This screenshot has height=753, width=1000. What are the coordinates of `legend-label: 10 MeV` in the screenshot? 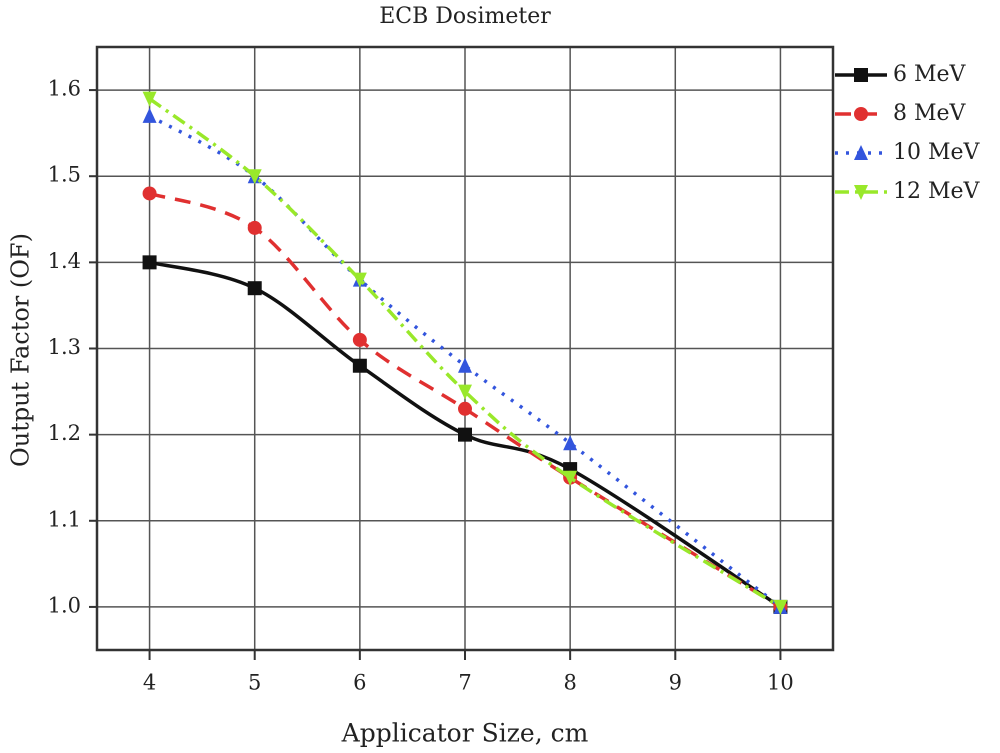 It's located at (937, 152).